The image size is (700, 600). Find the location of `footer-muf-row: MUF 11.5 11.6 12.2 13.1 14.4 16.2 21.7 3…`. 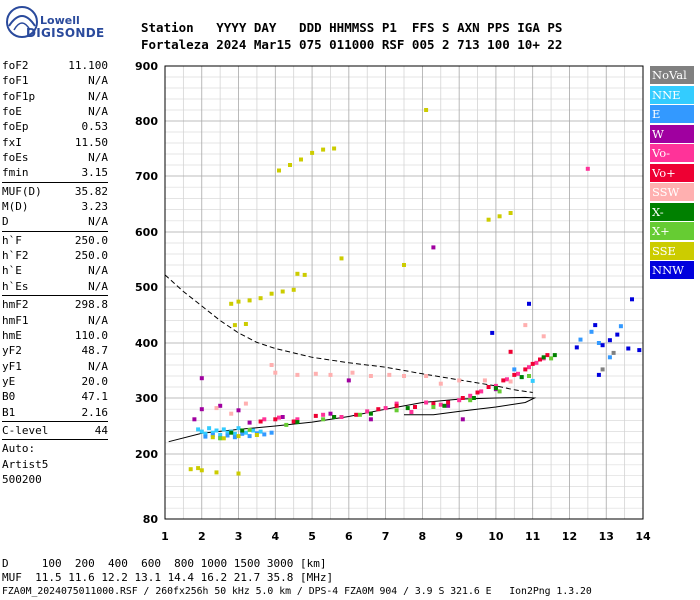

footer-muf-row: MUF 11.5 11.6 12.2 13.1 14.4 16.2 21.7 3… is located at coordinates (168, 577).